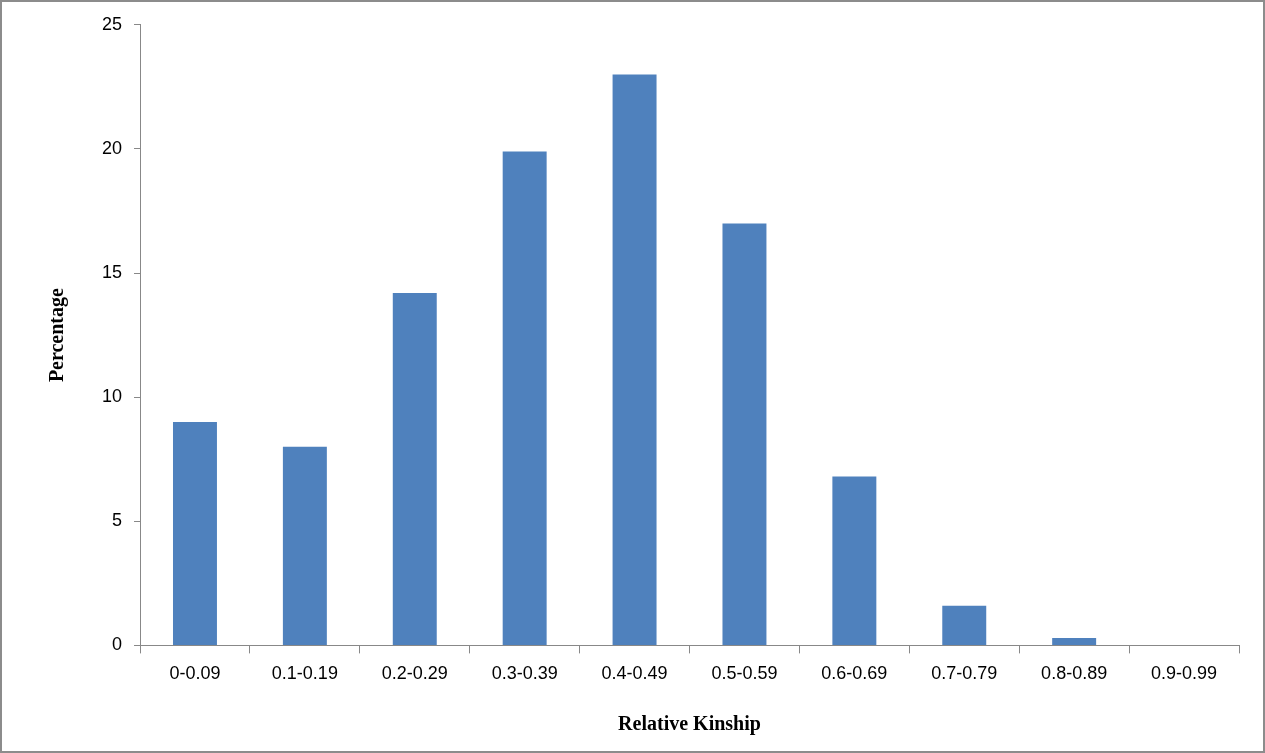  What do you see at coordinates (689, 724) in the screenshot?
I see `x-axis-title: Relative Kinship` at bounding box center [689, 724].